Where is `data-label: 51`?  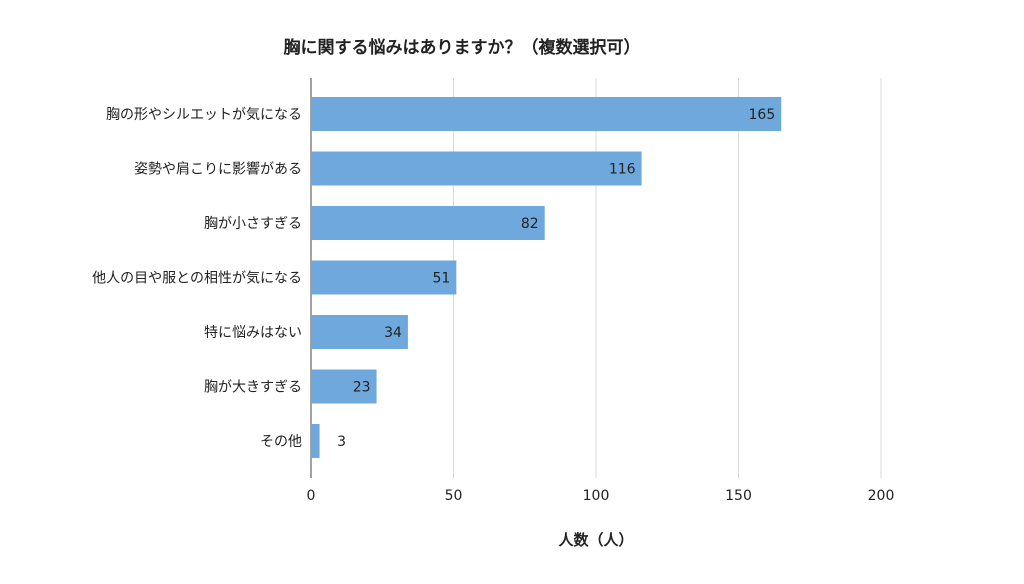 data-label: 51 is located at coordinates (442, 279).